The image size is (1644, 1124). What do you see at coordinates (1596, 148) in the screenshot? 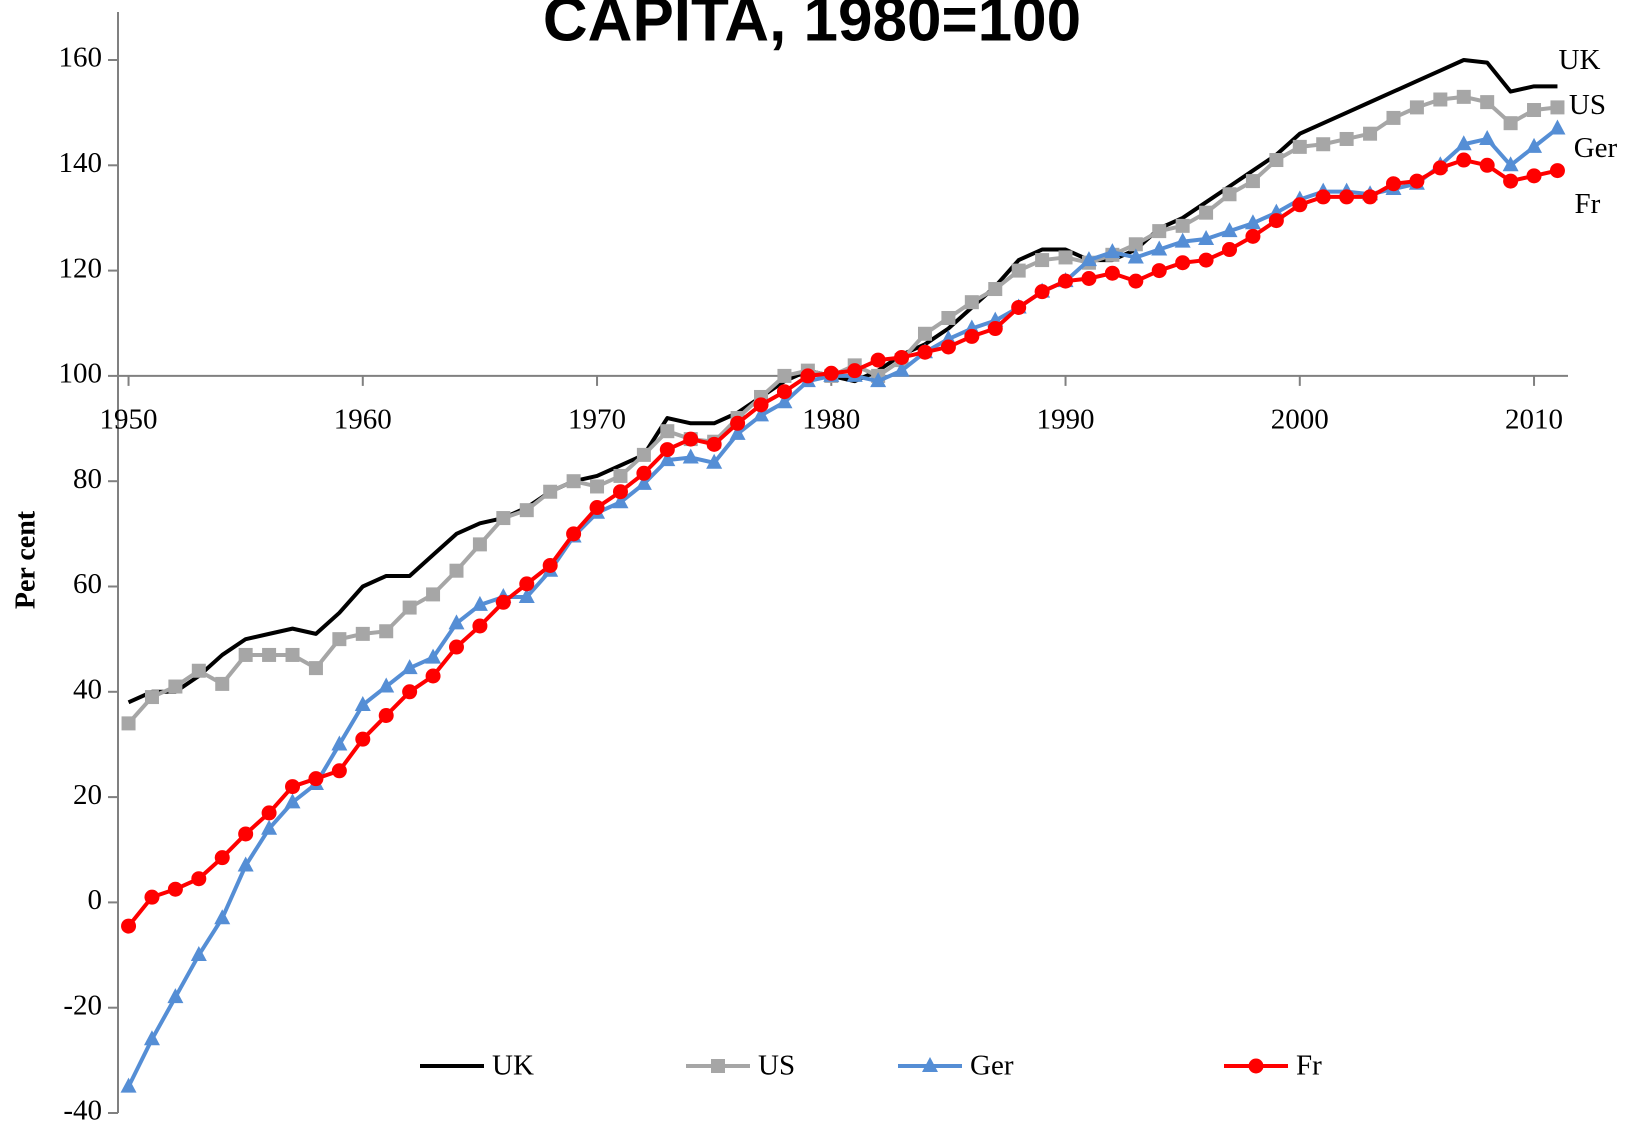
I see `end-label: Ger` at bounding box center [1596, 148].